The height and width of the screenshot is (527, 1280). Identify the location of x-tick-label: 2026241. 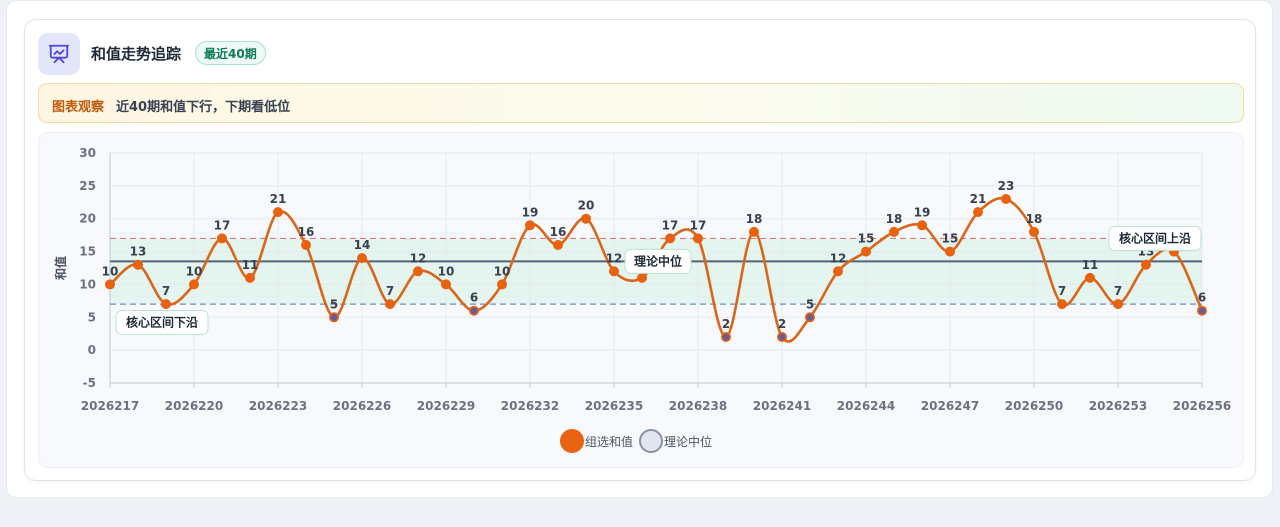
(782, 406).